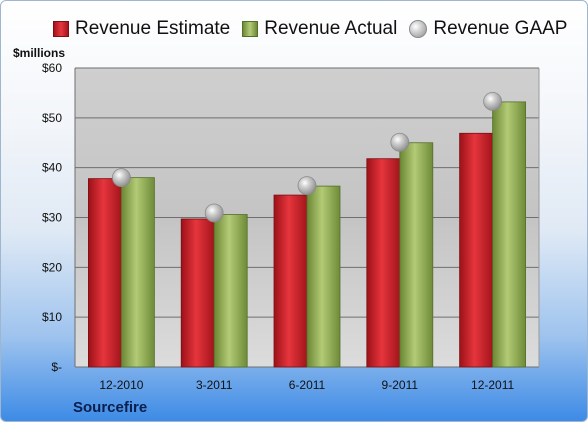  Describe the element at coordinates (500, 28) in the screenshot. I see `legend-label-gaap: Revenue GAAP` at that location.